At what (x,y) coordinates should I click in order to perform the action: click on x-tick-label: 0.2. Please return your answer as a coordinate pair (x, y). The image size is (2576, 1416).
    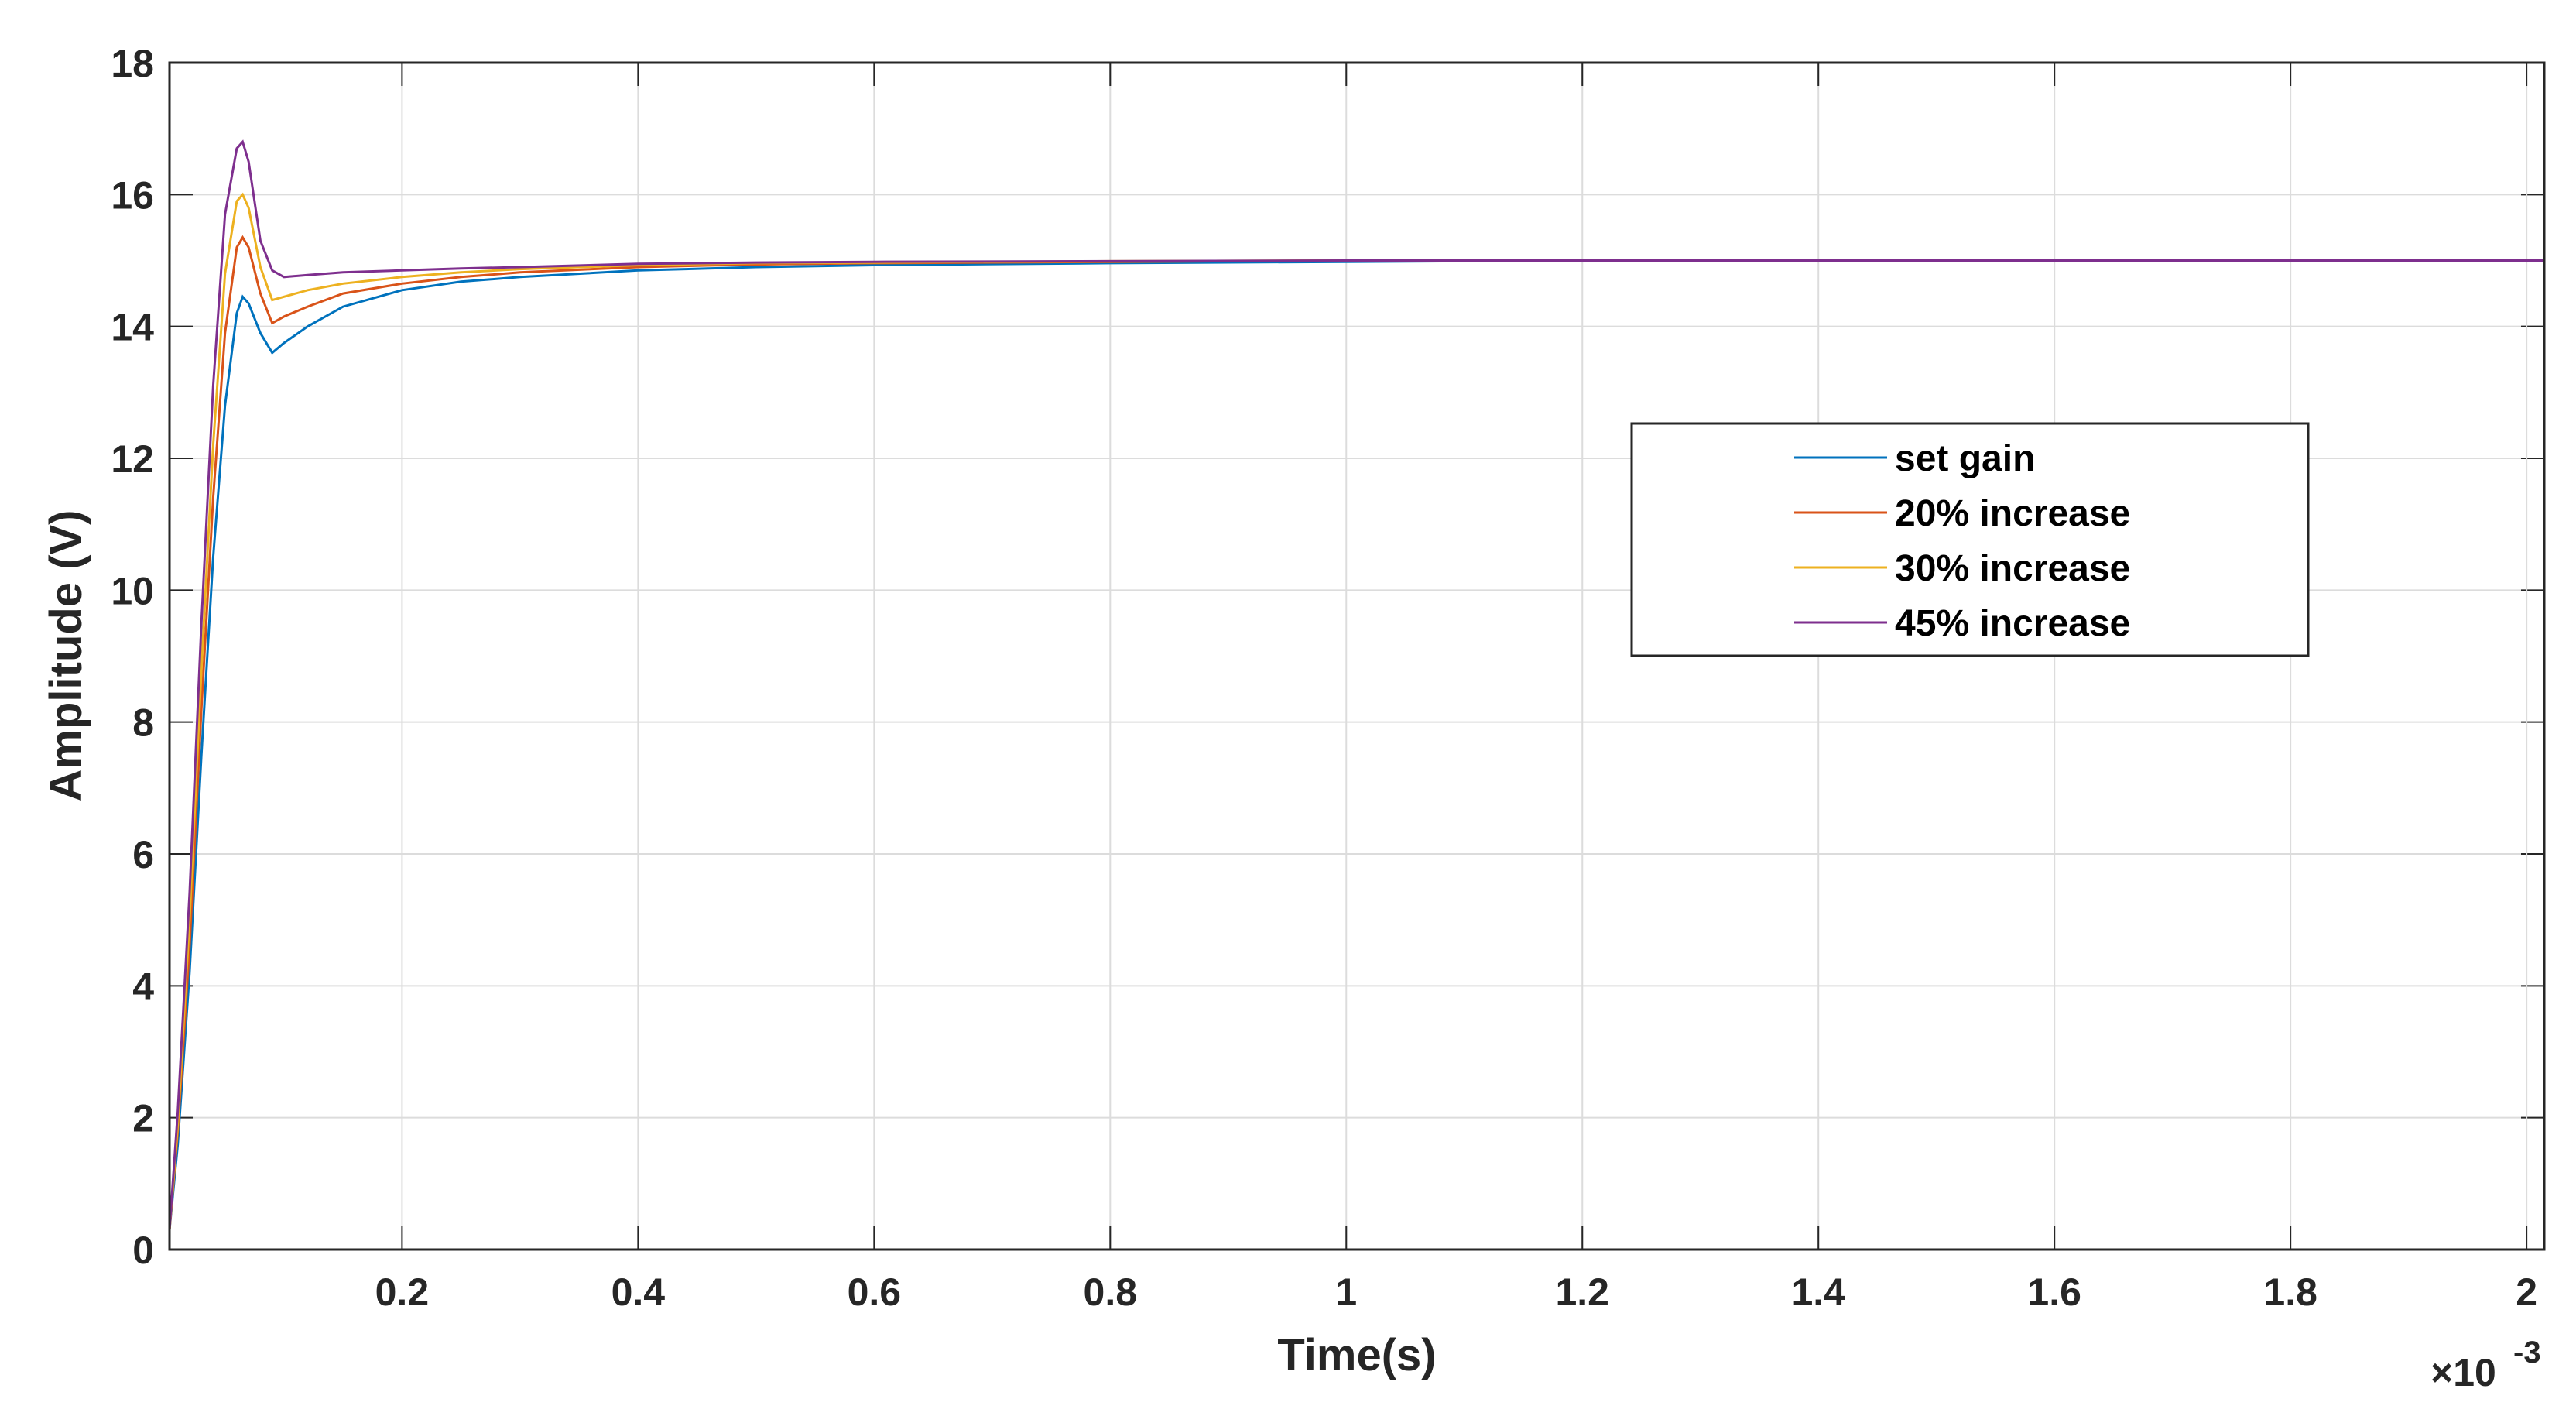
    Looking at the image, I should click on (402, 1292).